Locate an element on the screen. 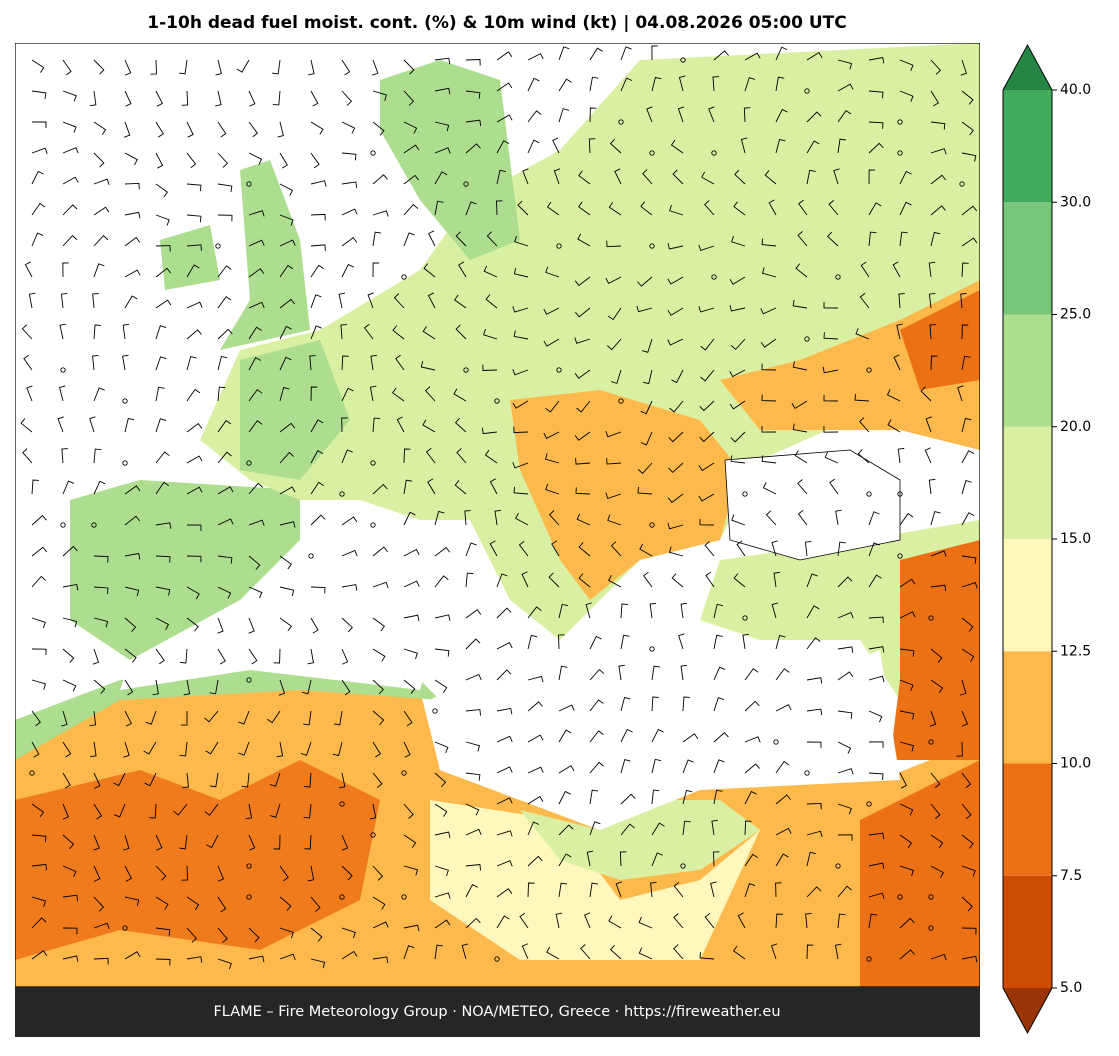 The image size is (1119, 1056). colorbar-segment is located at coordinates (1027, 595).